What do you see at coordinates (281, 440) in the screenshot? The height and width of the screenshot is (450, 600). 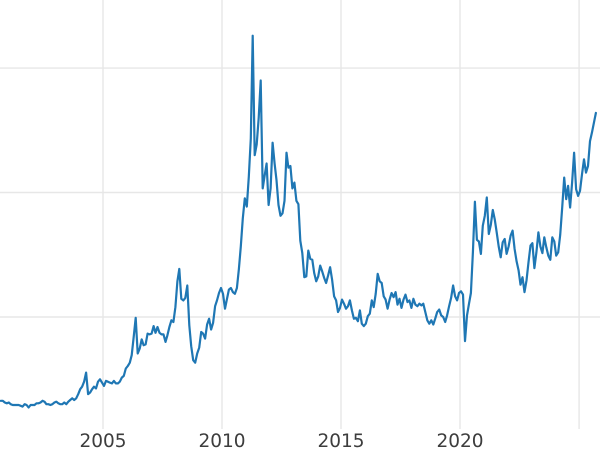 I see `x-tick-labels: 2005 2010 2015 2020` at bounding box center [281, 440].